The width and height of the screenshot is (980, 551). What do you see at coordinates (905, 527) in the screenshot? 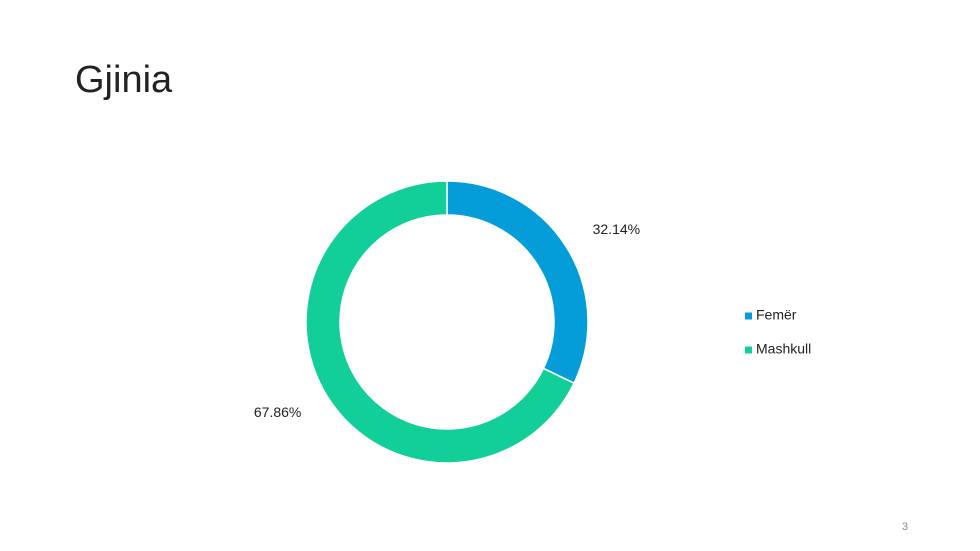
I see `slide-number: 3` at bounding box center [905, 527].